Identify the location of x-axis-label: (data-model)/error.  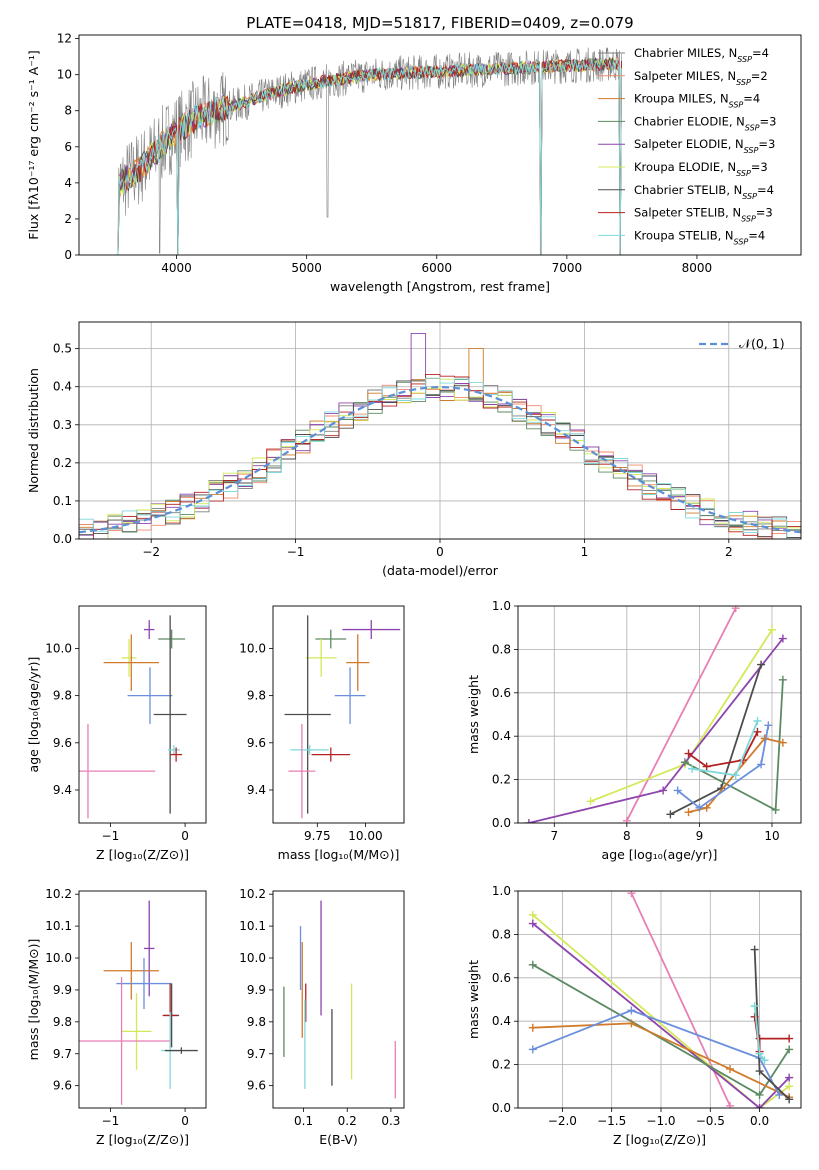
(440, 570).